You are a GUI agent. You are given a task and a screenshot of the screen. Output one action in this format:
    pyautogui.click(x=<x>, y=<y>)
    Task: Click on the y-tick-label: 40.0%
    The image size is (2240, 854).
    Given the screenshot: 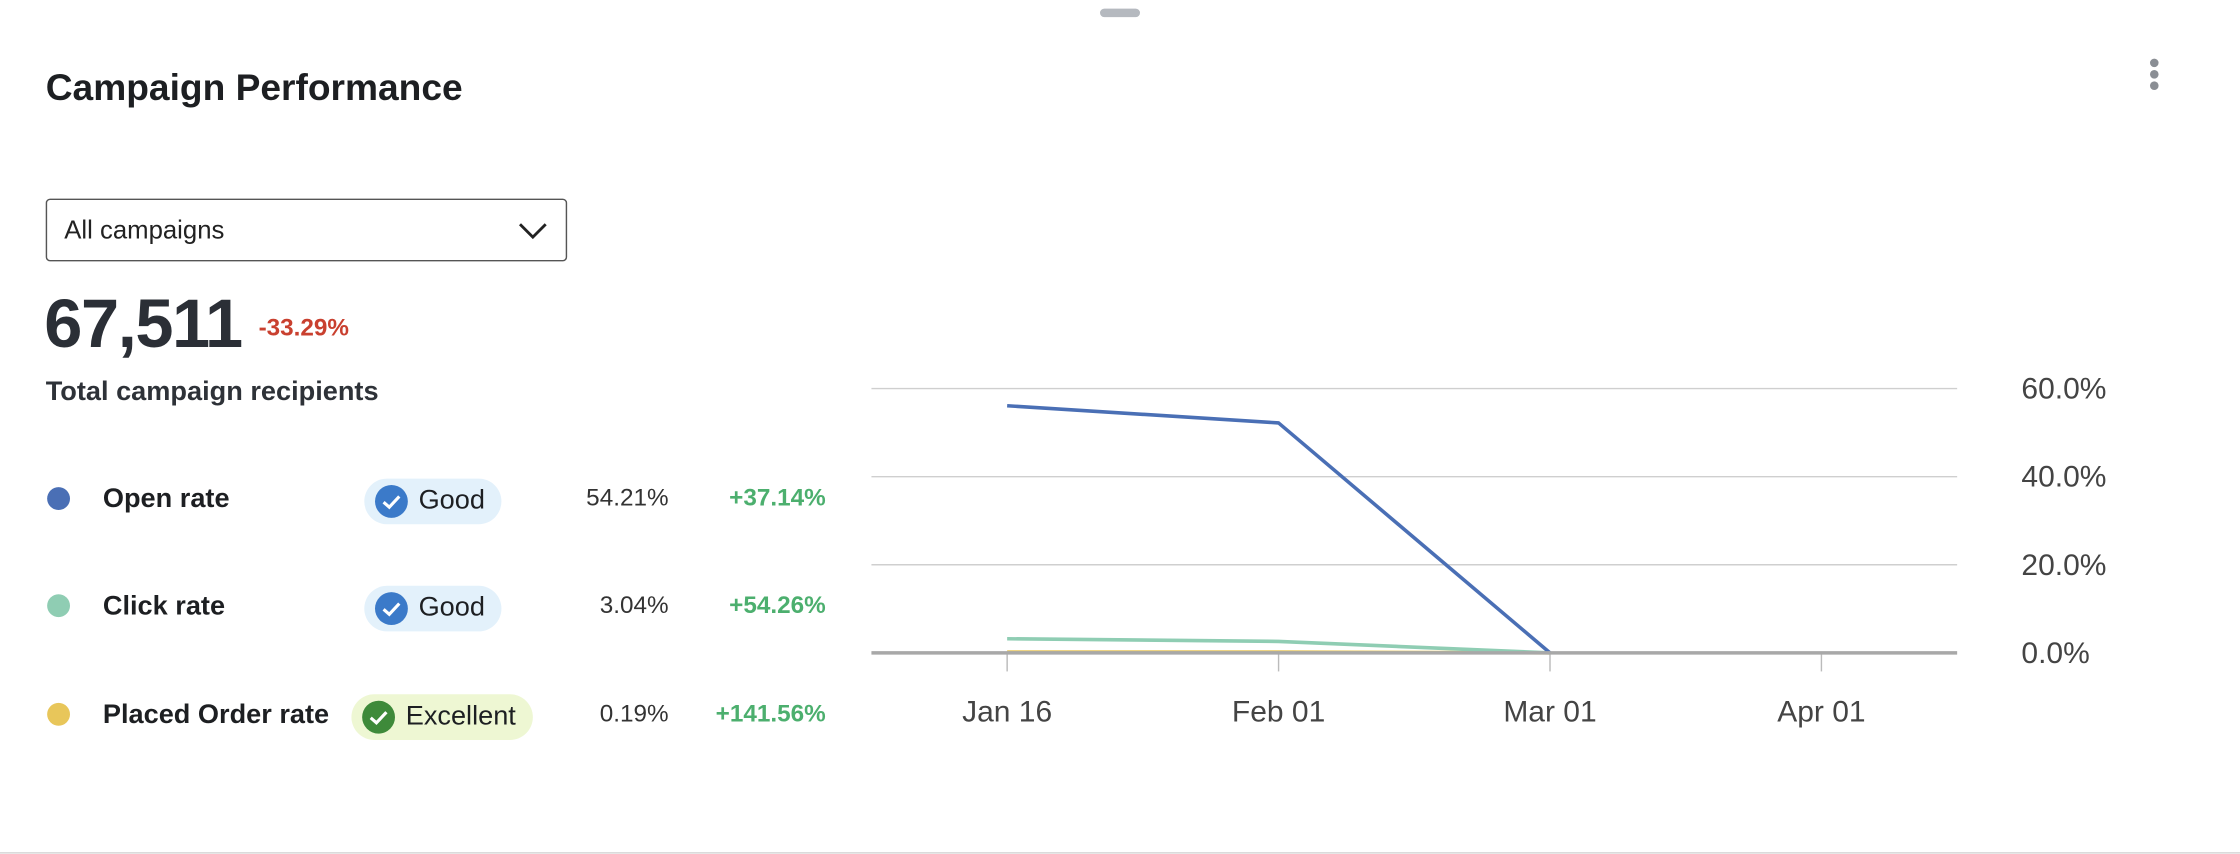 What is the action you would take?
    pyautogui.click(x=2063, y=477)
    